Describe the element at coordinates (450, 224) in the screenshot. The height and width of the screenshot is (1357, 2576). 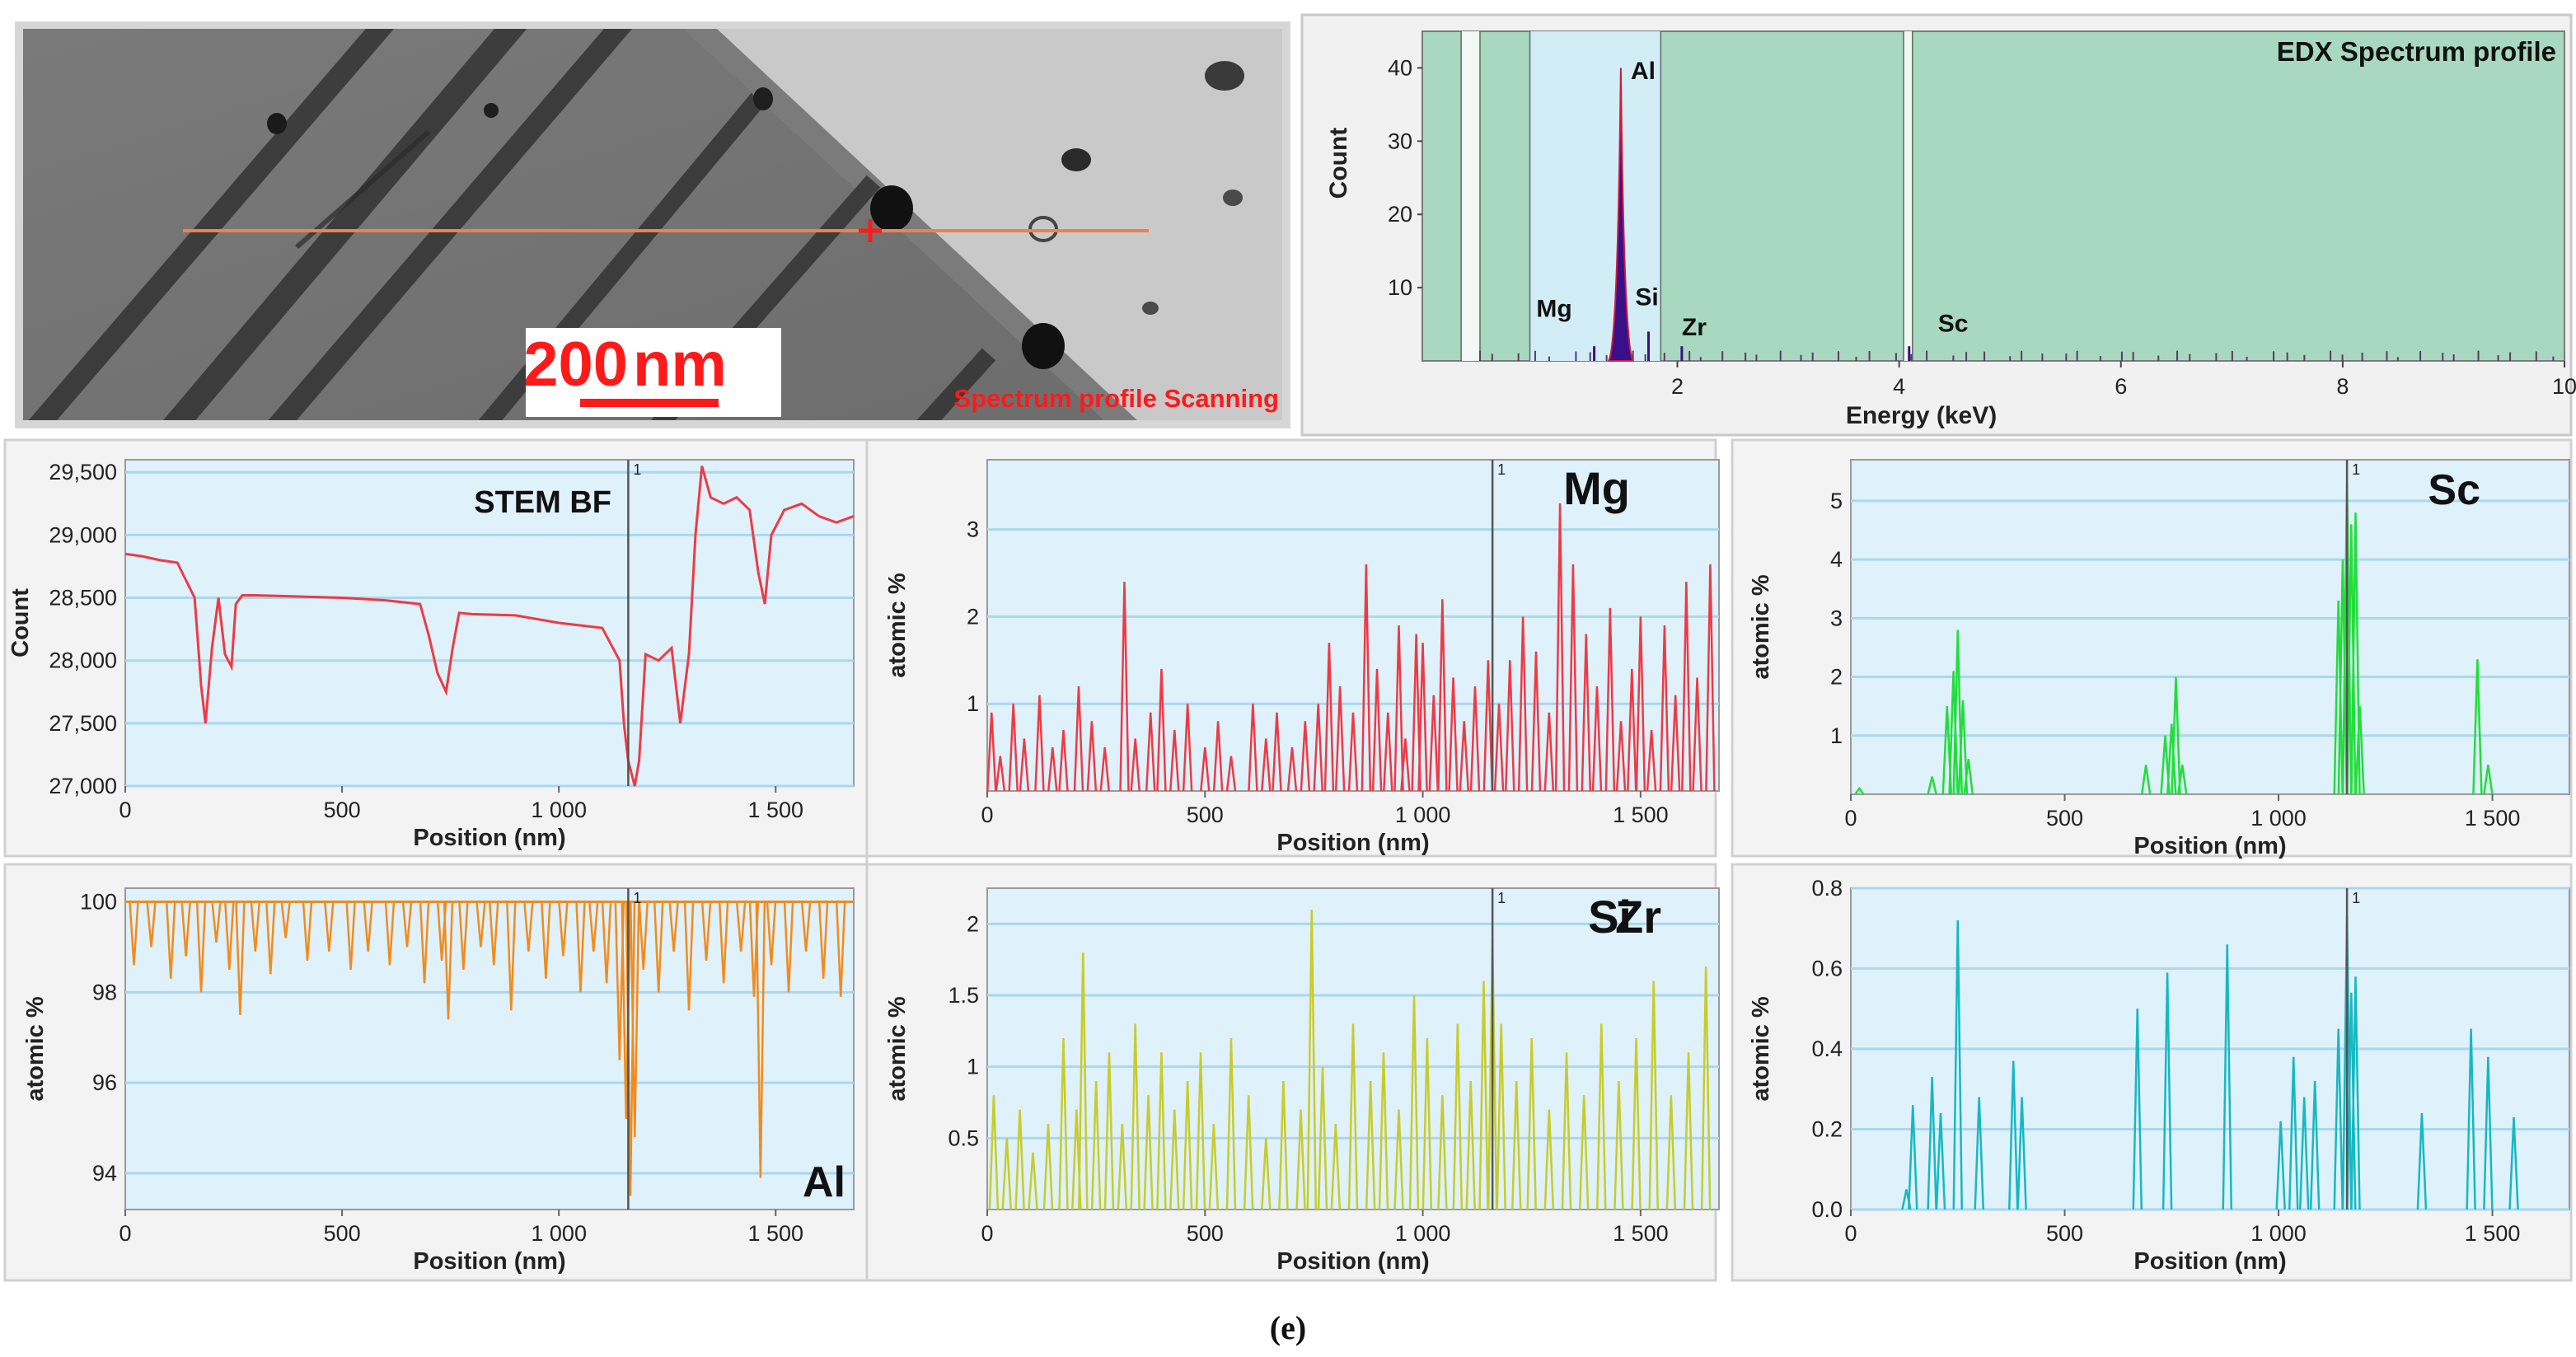
I see `dislocation-band` at that location.